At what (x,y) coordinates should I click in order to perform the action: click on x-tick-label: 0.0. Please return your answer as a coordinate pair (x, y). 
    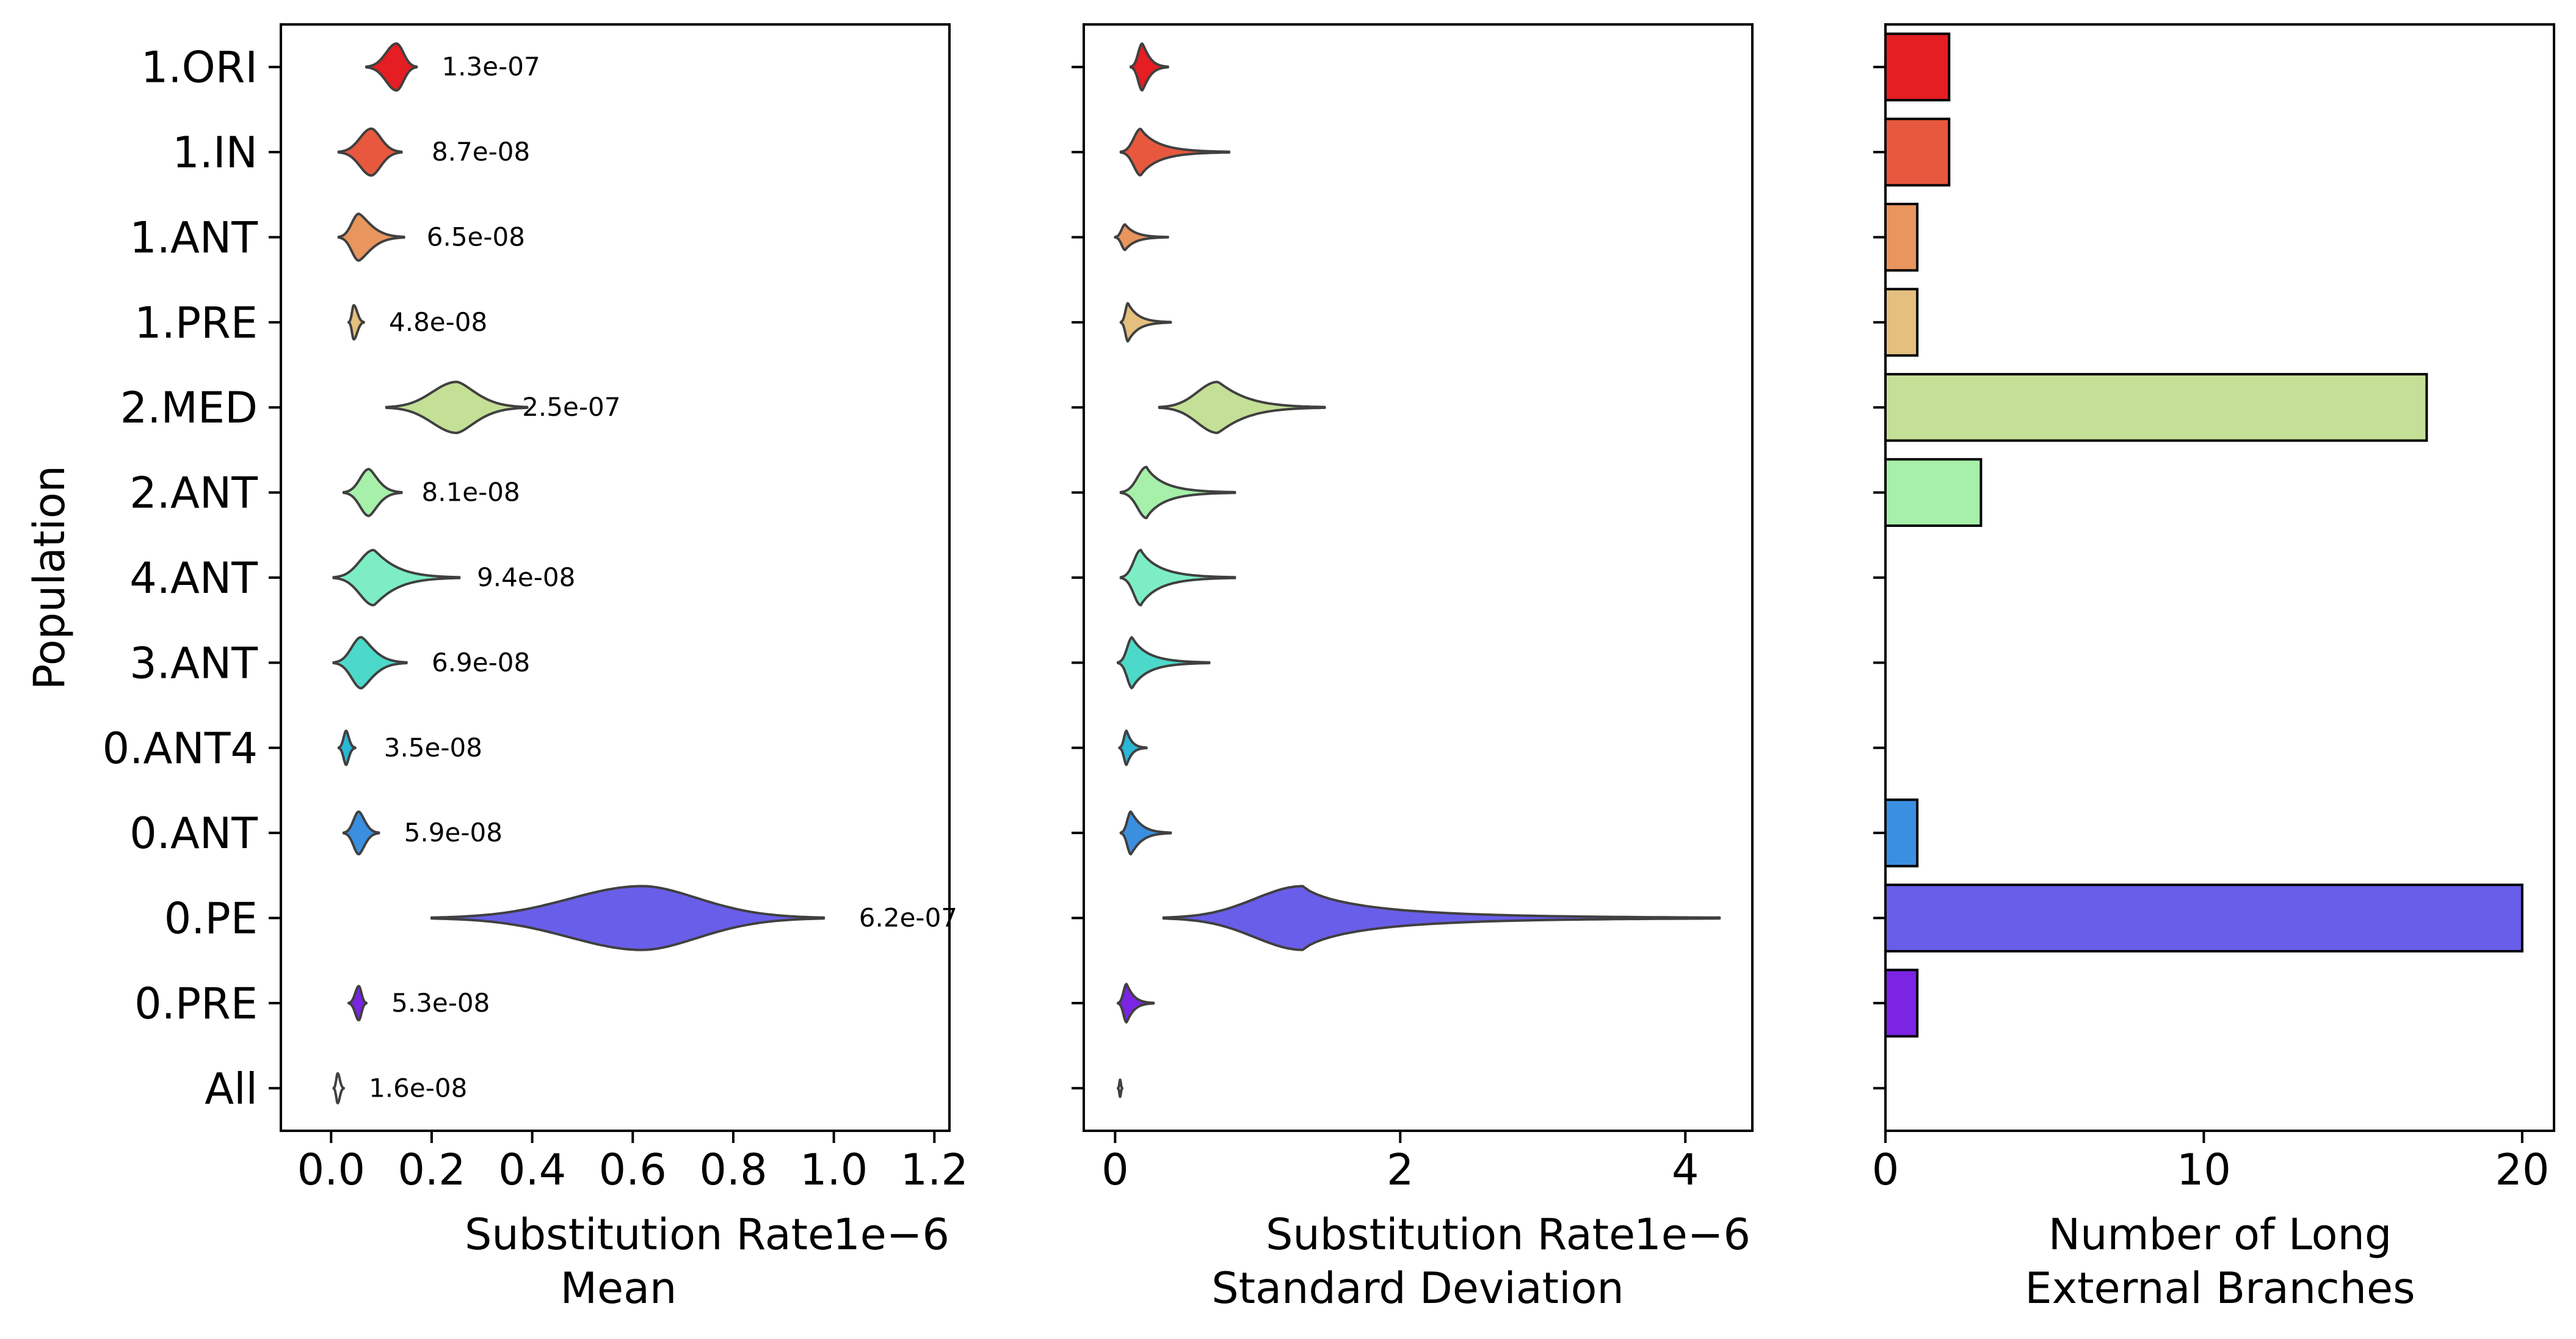
    Looking at the image, I should click on (331, 1170).